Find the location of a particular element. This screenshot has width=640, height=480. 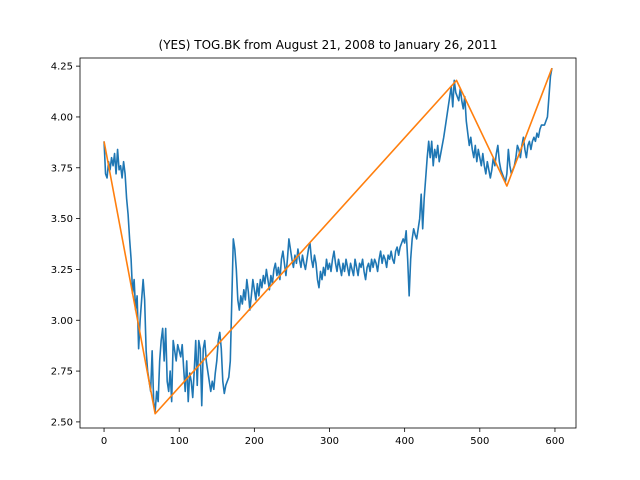

x-tick-label: 200 is located at coordinates (254, 441).